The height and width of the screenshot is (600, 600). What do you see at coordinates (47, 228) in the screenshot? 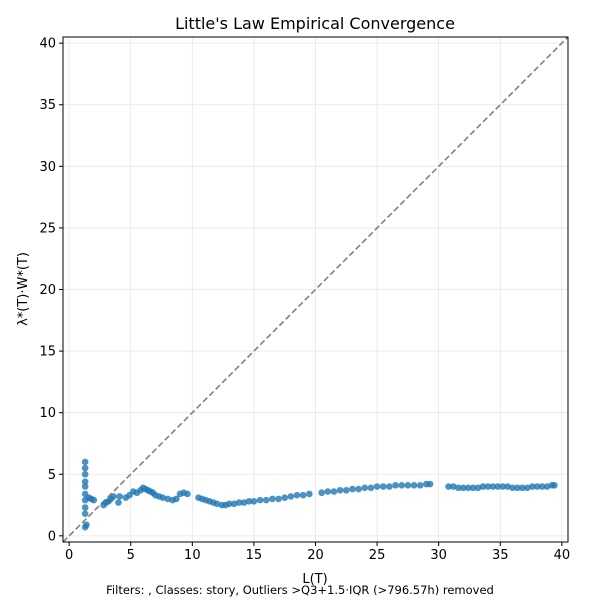
I see `y-tick-label: 25` at bounding box center [47, 228].